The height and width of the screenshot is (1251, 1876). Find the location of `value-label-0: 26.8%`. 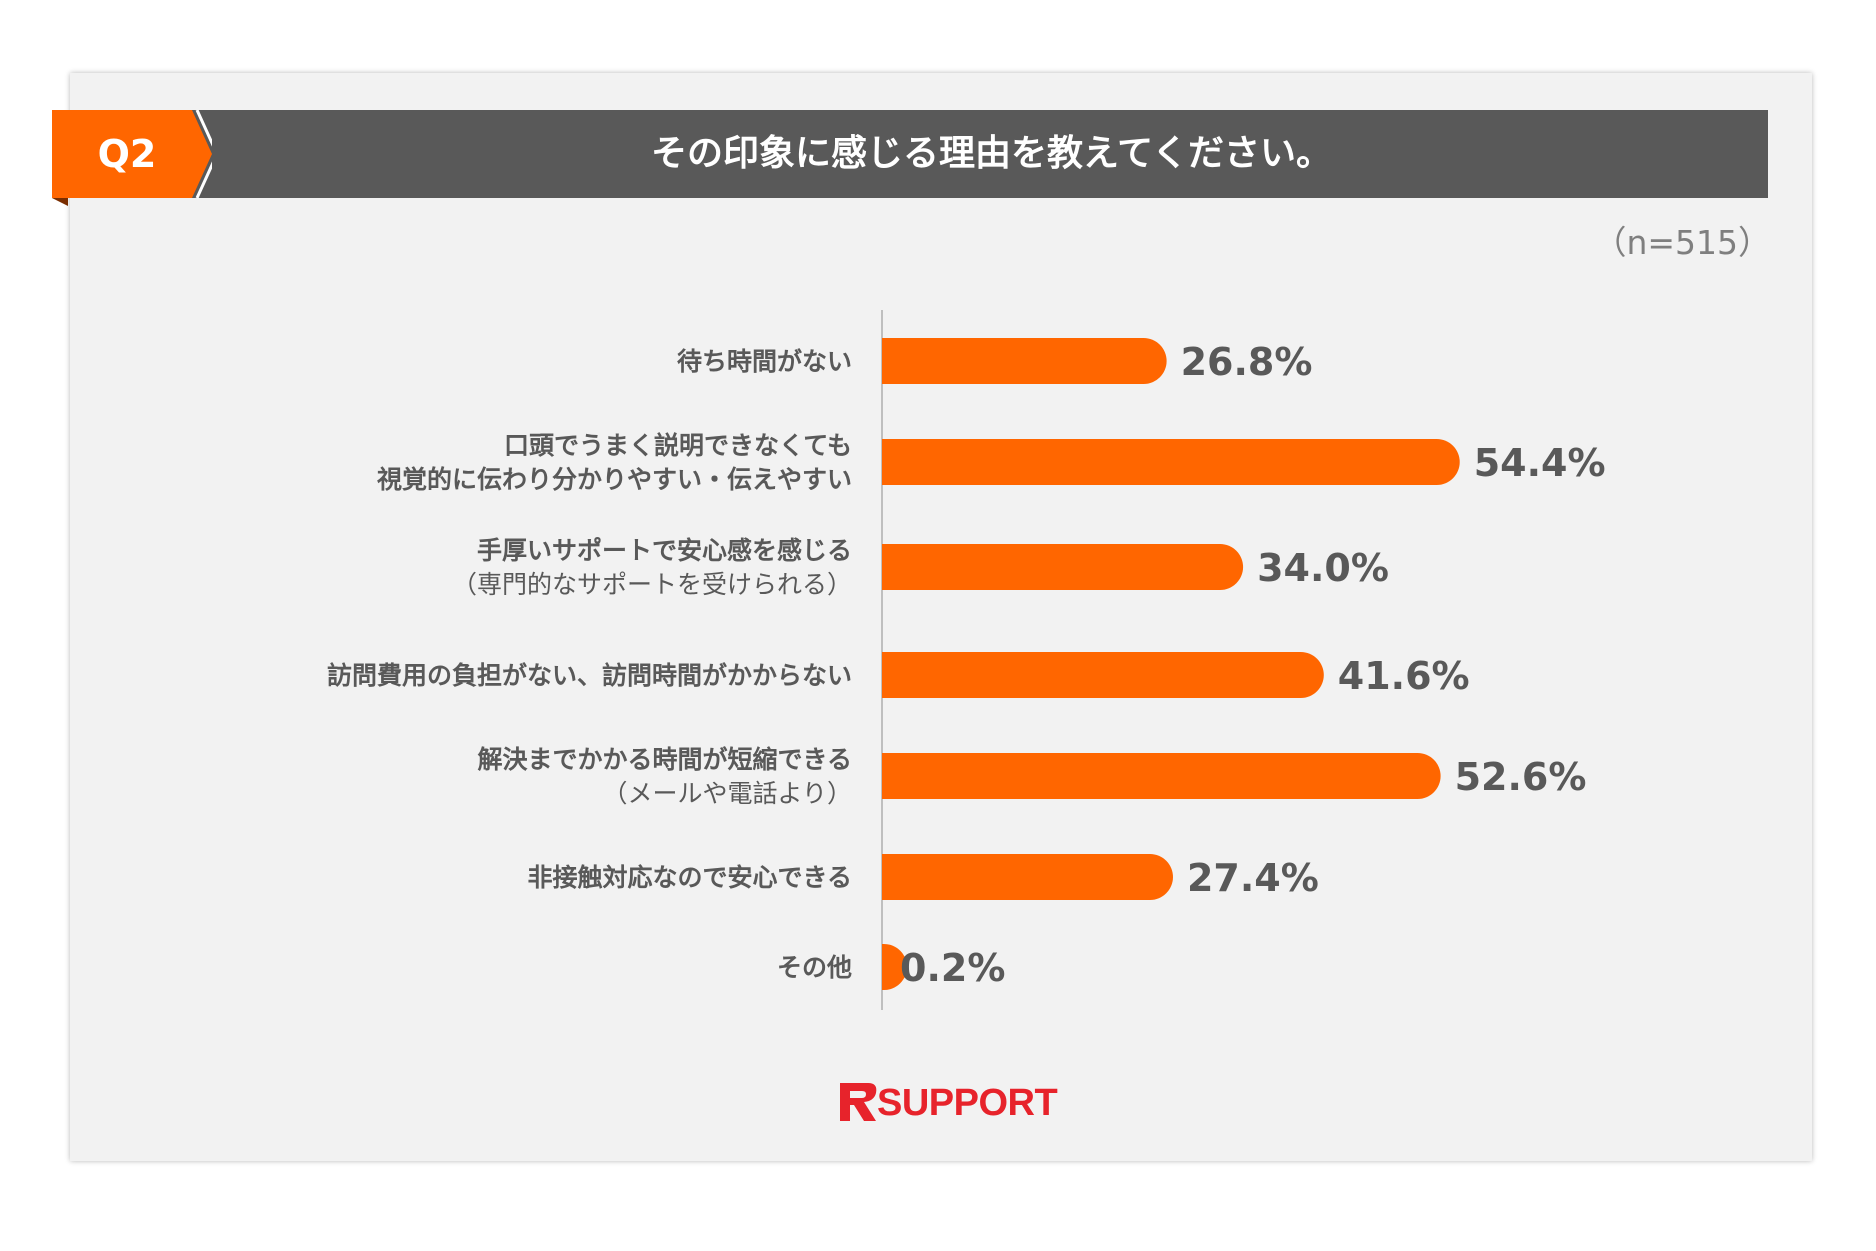

value-label-0: 26.8% is located at coordinates (1247, 362).